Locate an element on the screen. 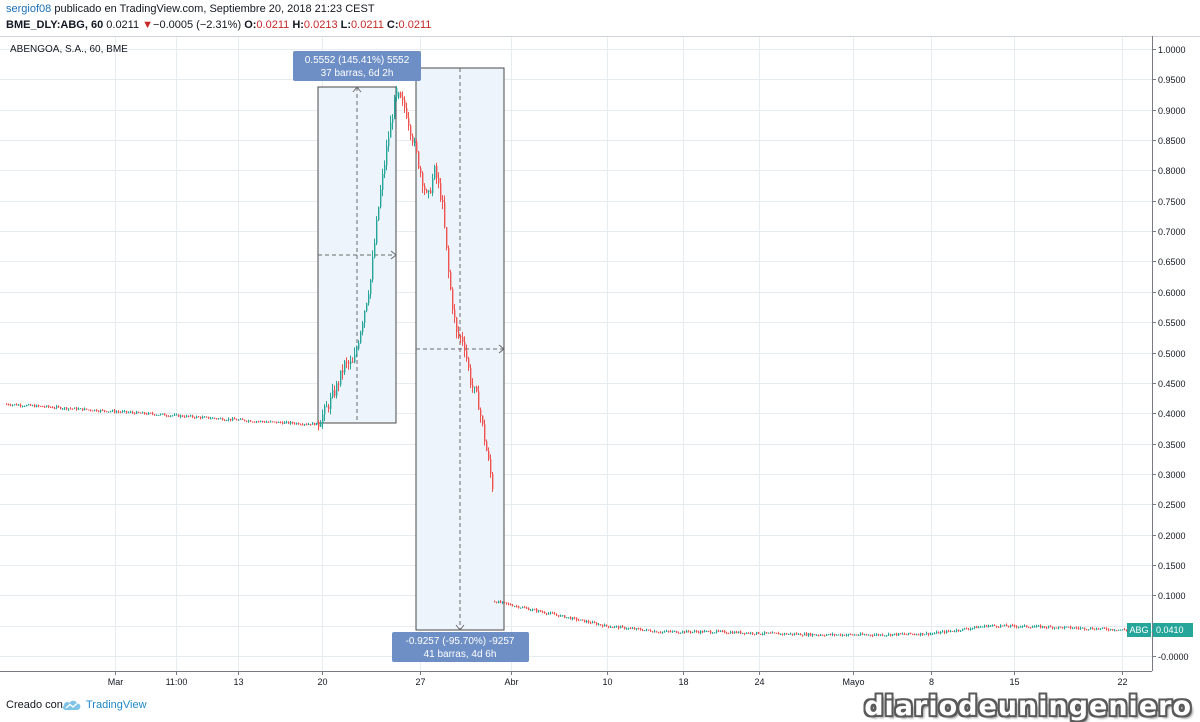  measure-up-tool is located at coordinates (357, 255).